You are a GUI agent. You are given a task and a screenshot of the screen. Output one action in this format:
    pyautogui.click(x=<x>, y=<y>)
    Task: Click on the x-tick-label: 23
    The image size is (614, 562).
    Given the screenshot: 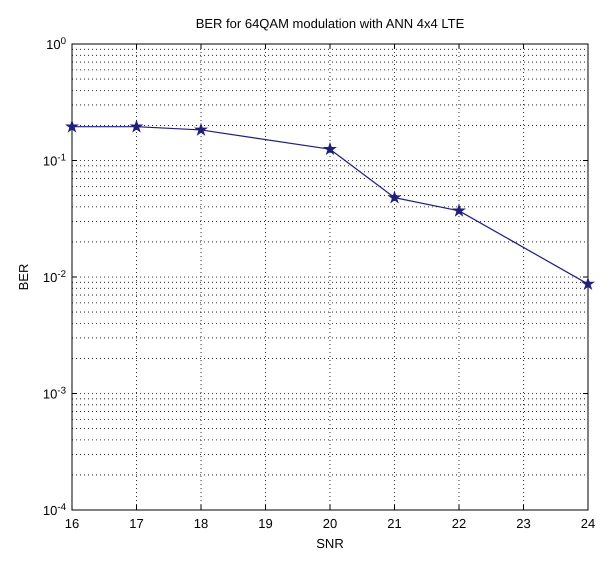 What is the action you would take?
    pyautogui.click(x=523, y=523)
    